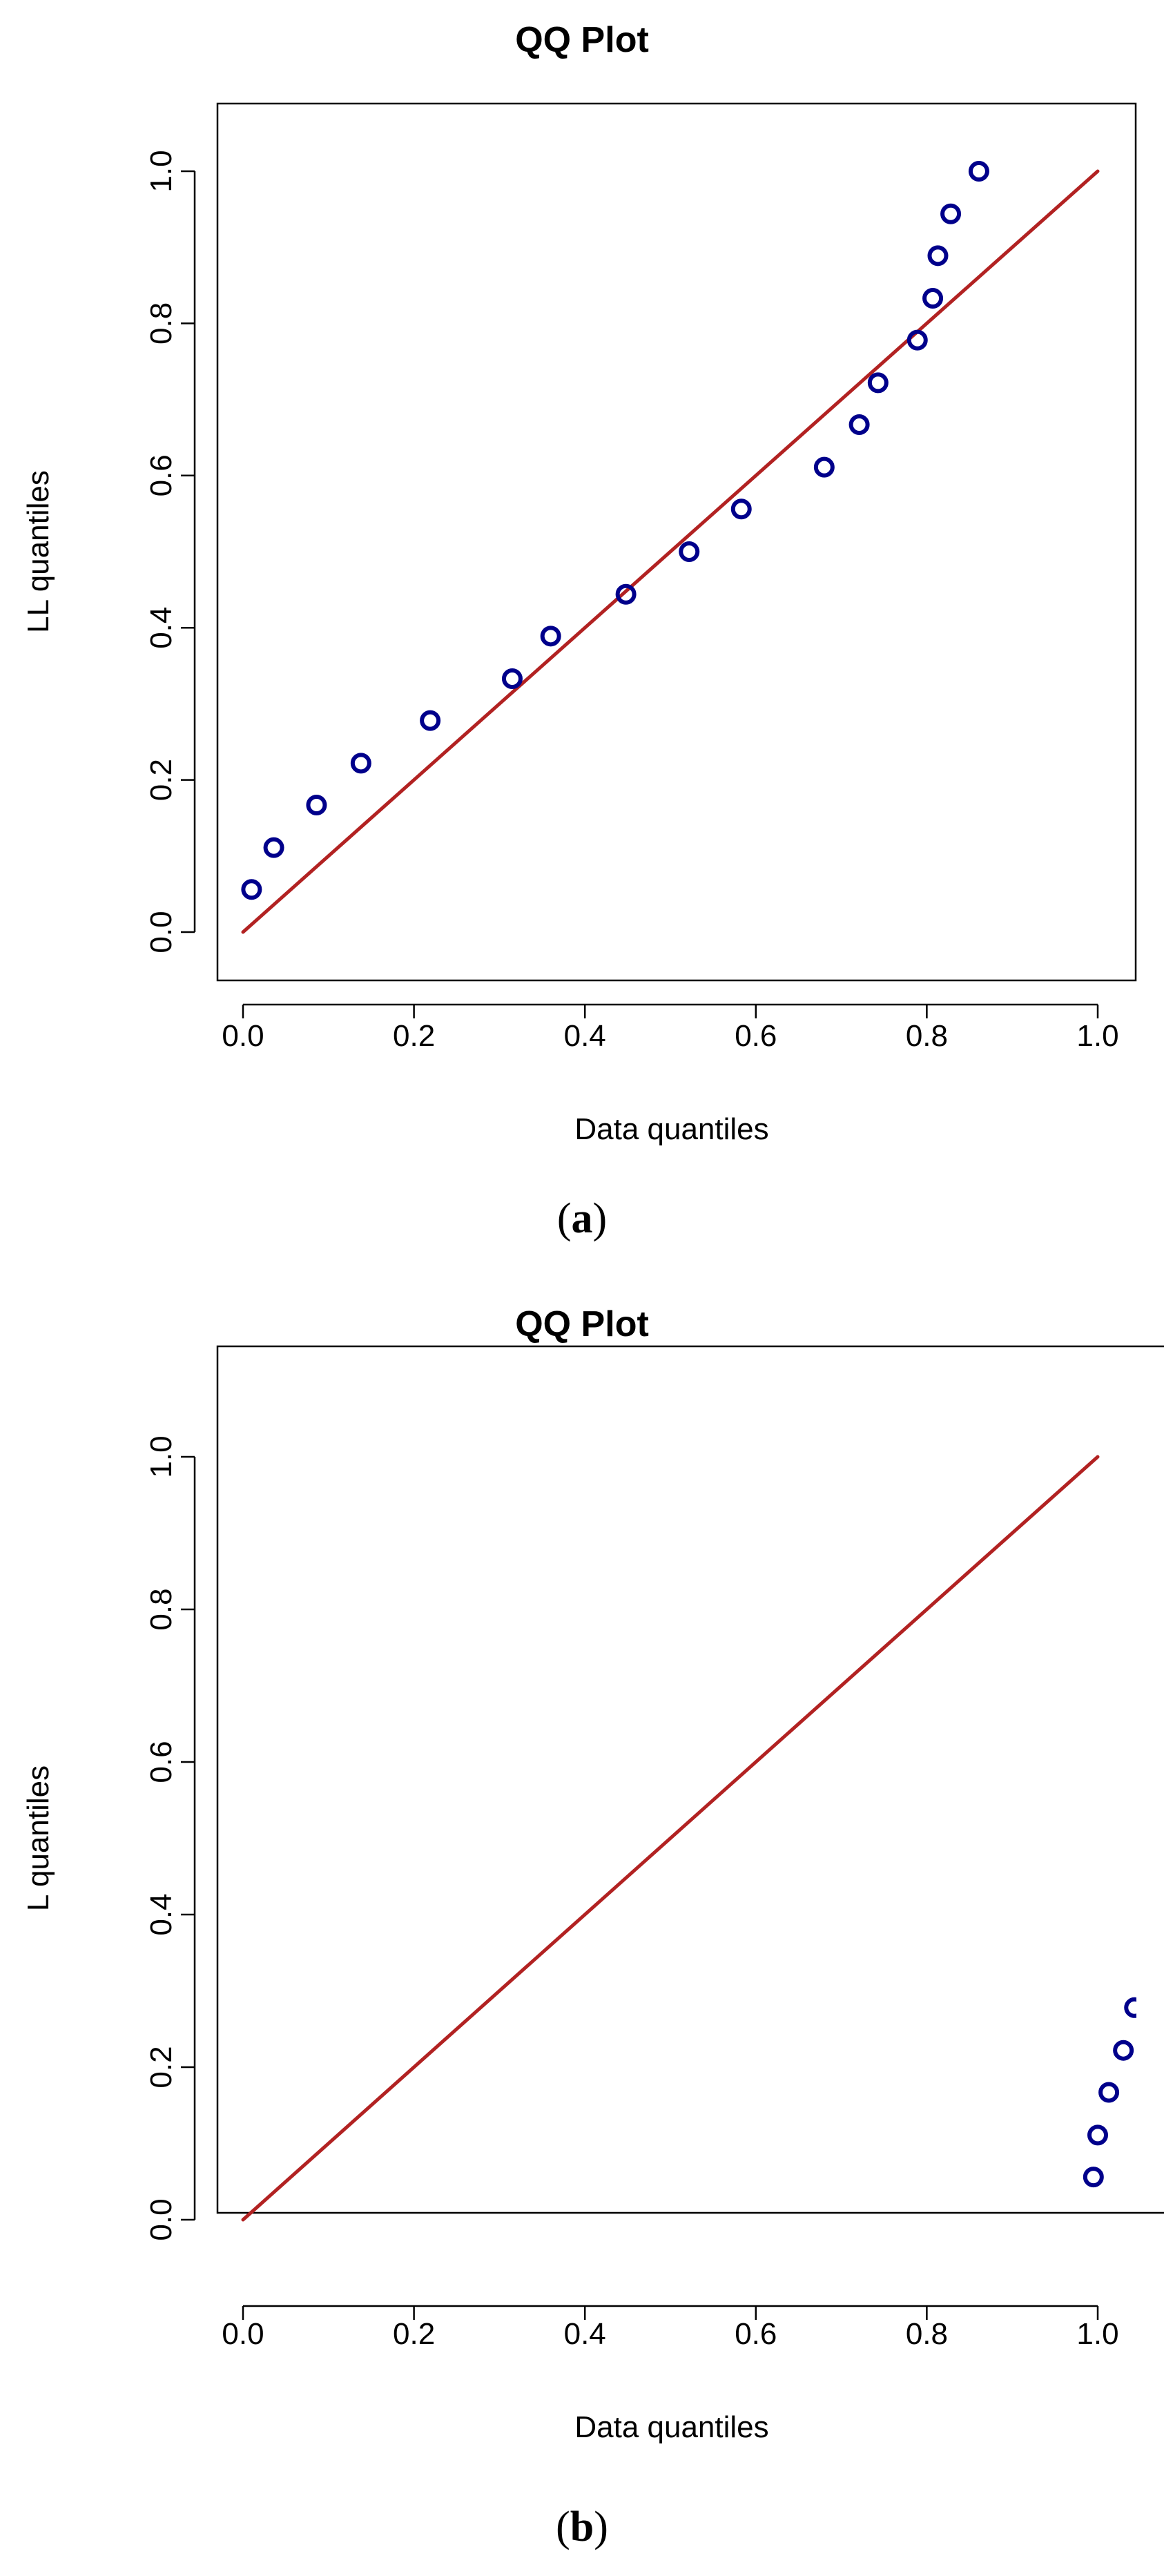 This screenshot has width=1164, height=2576. What do you see at coordinates (38, 1838) in the screenshot?
I see `y-axis-title: L quantiles` at bounding box center [38, 1838].